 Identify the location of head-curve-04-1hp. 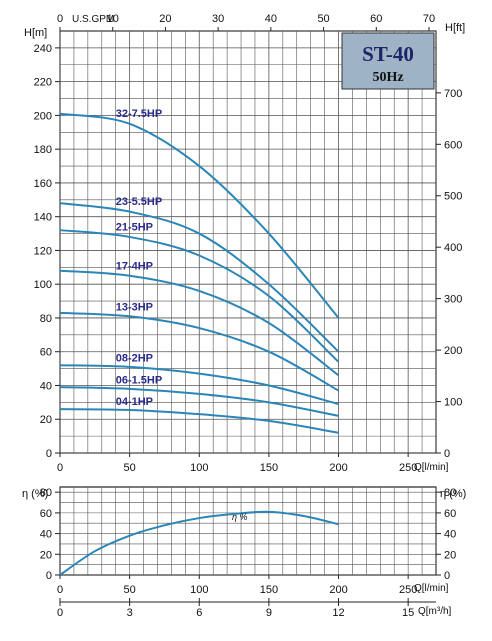
(199, 421).